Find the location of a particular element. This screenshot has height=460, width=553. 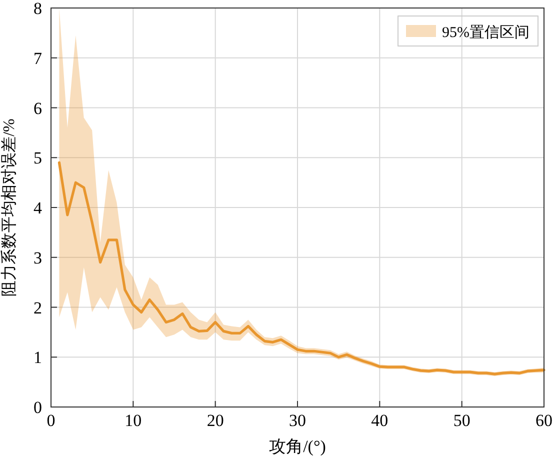

y-tick-label: 8 is located at coordinates (38, 9).